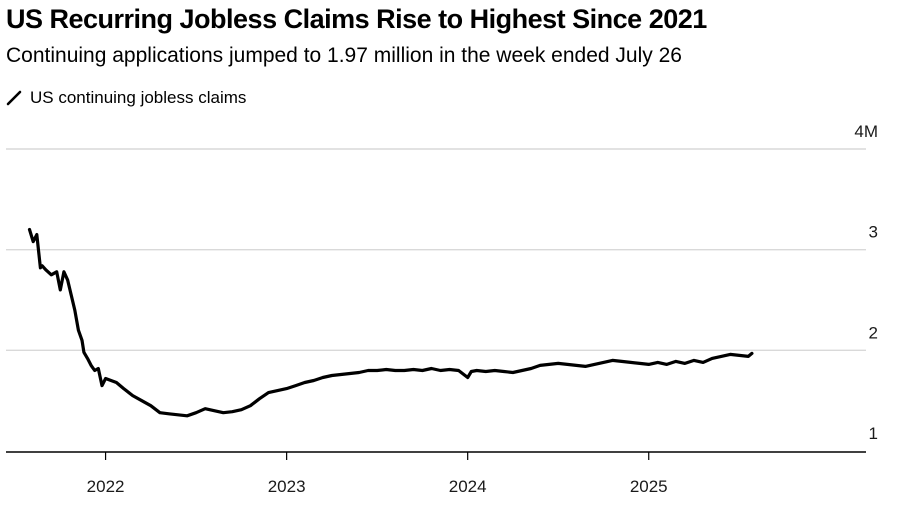 The height and width of the screenshot is (510, 900). I want to click on y-tick-label: 2, so click(873, 332).